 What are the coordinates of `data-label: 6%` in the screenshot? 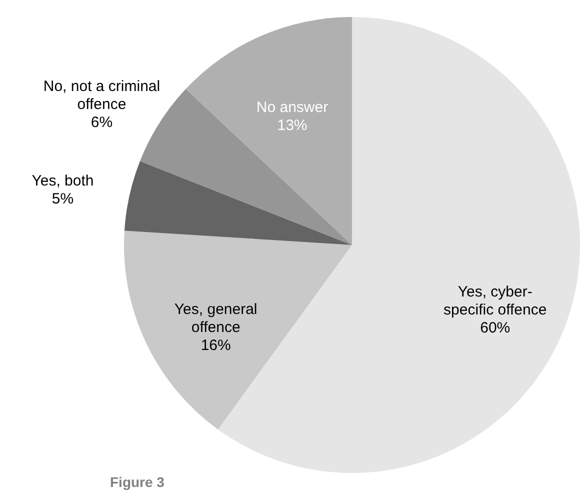 It's located at (101, 123).